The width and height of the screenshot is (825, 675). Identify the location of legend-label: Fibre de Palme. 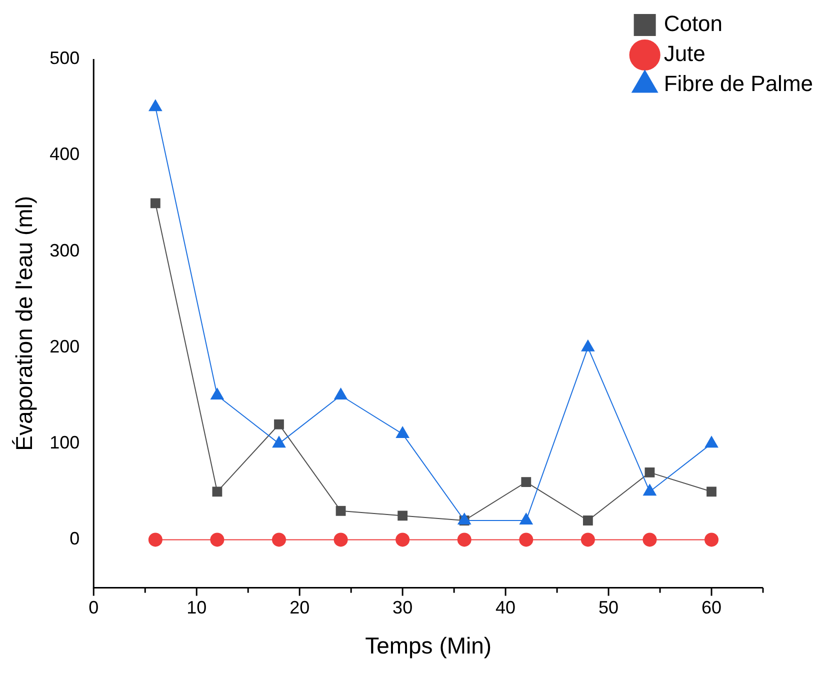
(739, 83).